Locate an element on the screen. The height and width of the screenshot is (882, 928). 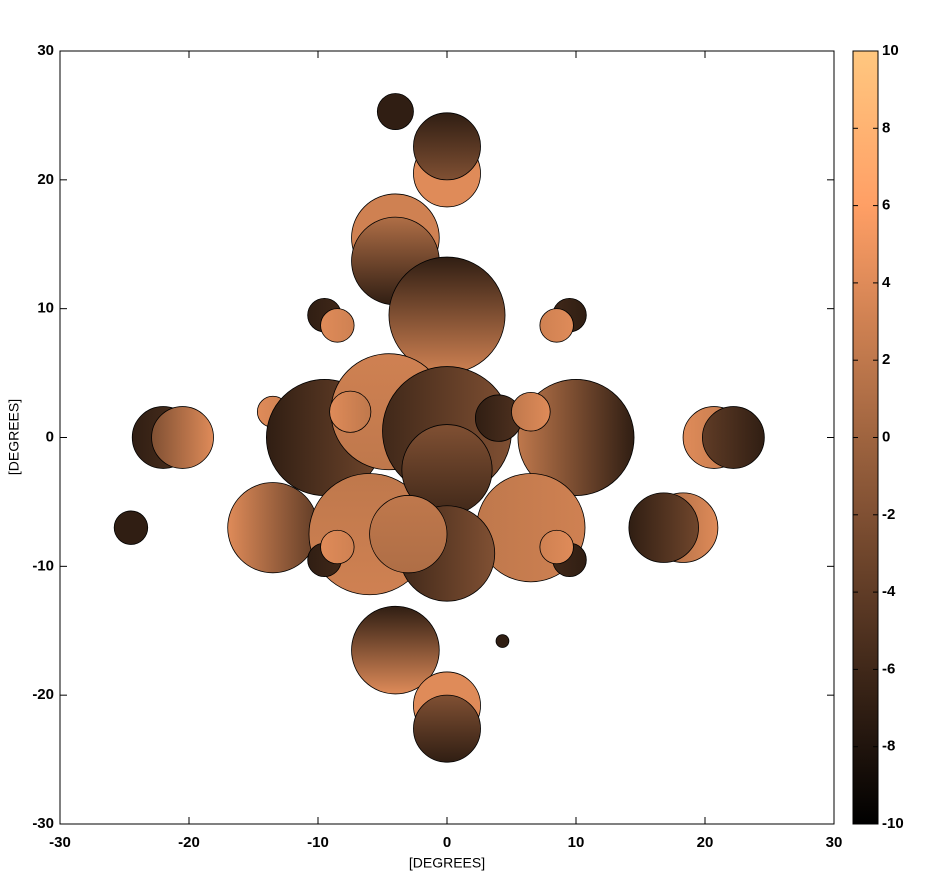
colorbar-tick-label: -2 is located at coordinates (888, 514).